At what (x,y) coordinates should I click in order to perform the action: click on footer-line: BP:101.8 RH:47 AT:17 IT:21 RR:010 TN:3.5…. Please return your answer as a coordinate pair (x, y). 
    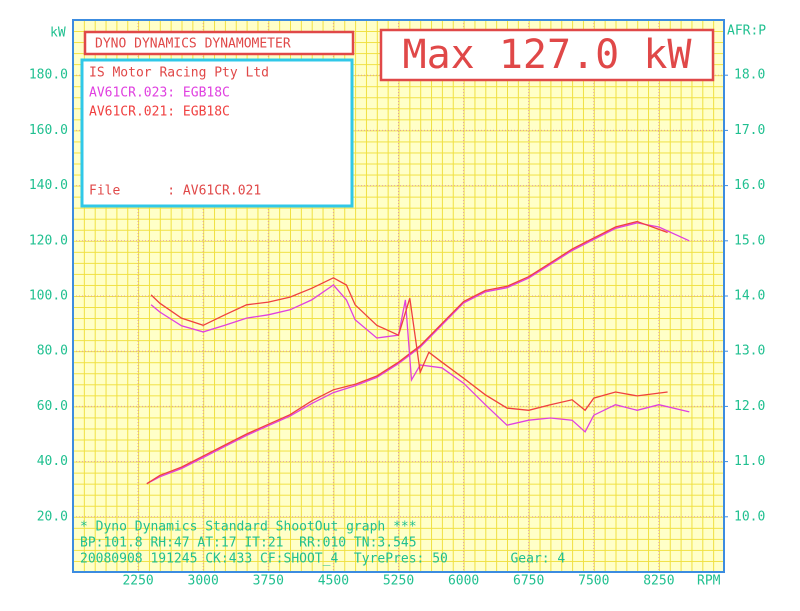
    Looking at the image, I should click on (248, 543).